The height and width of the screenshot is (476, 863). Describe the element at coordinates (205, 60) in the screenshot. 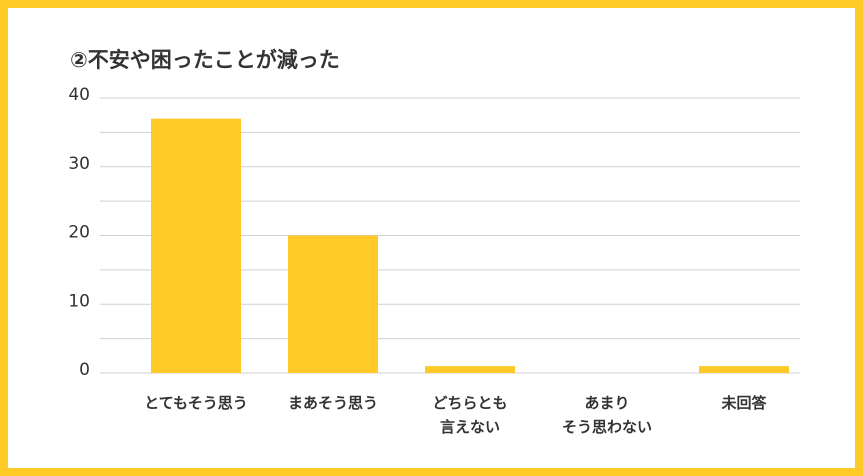

I see `chart-title: ②不安や困ったことが減った` at that location.